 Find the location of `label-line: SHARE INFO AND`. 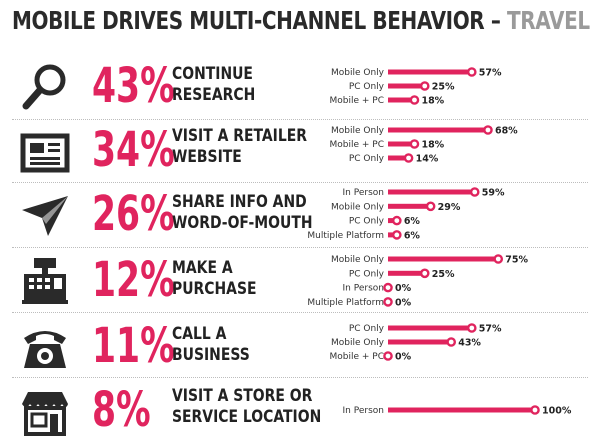

label-line: SHARE INFO AND is located at coordinates (239, 202).